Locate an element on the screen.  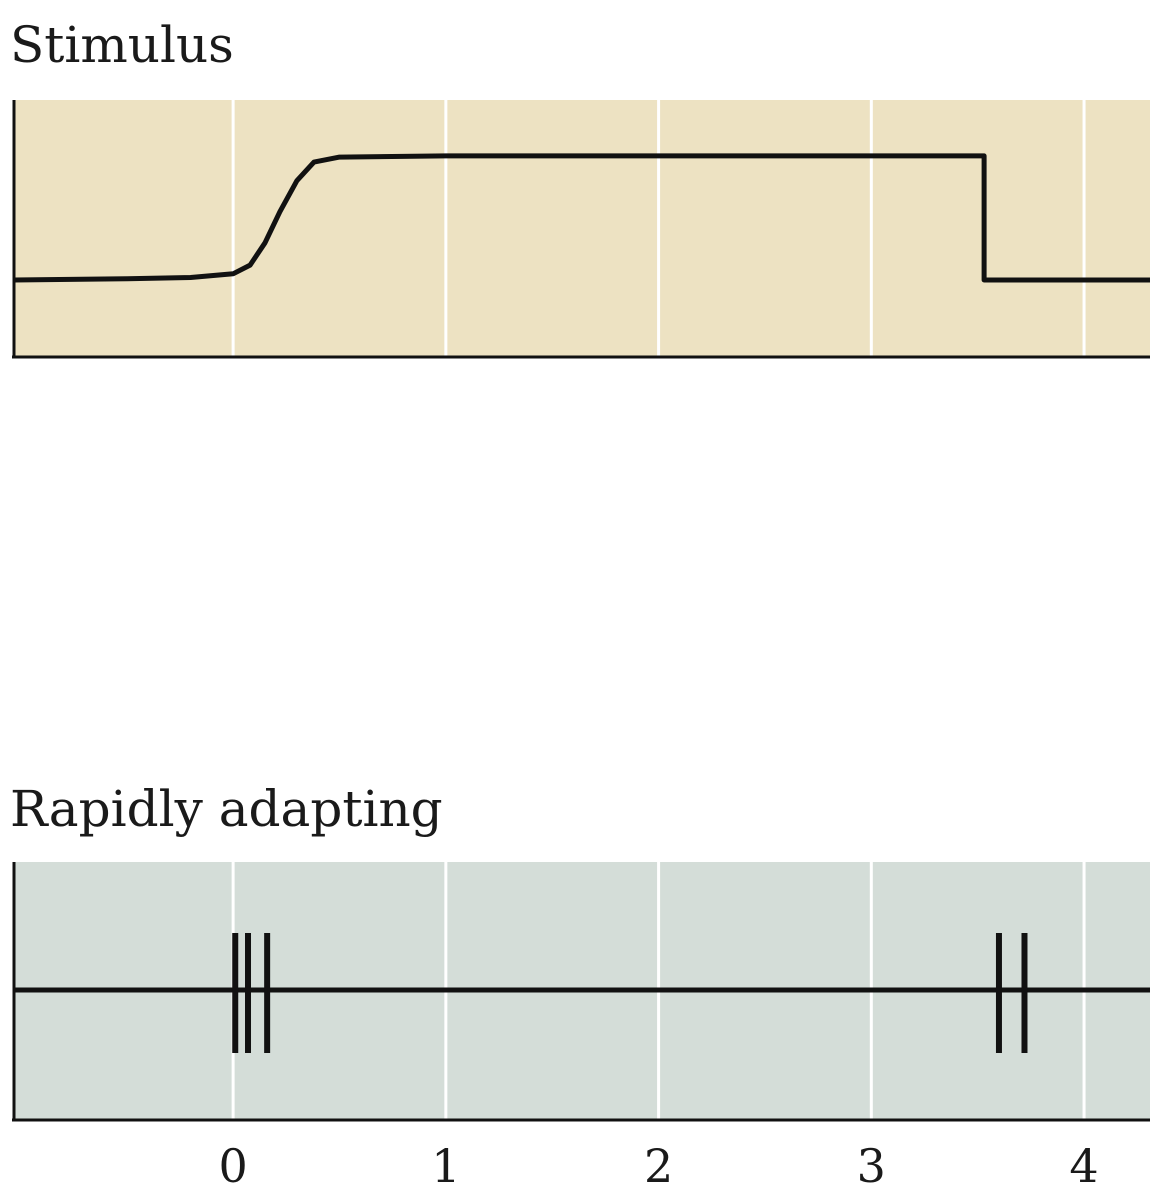
stimulus-series-line is located at coordinates (581, 218).